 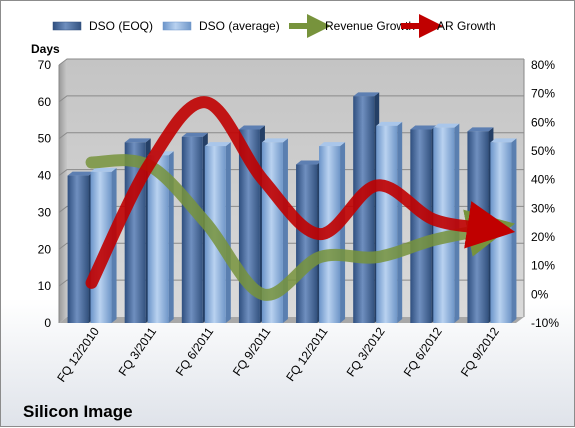 I want to click on y-axis-title: Days, so click(x=45, y=49).